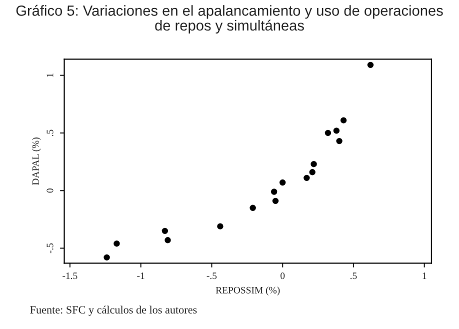 Image resolution: width=459 pixels, height=329 pixels. I want to click on y-tick-label: .5, so click(50, 133).